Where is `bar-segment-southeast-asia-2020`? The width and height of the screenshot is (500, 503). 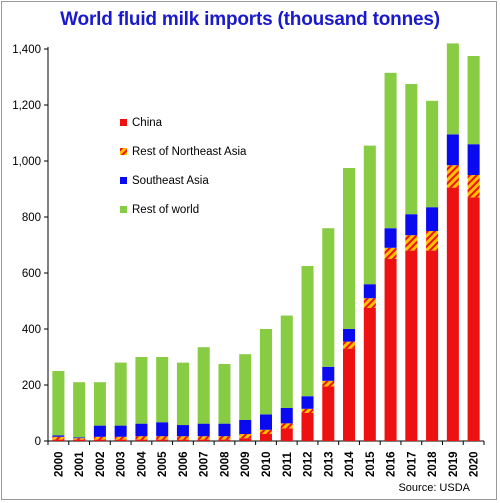
bar-segment-southeast-asia-2020 is located at coordinates (473, 159).